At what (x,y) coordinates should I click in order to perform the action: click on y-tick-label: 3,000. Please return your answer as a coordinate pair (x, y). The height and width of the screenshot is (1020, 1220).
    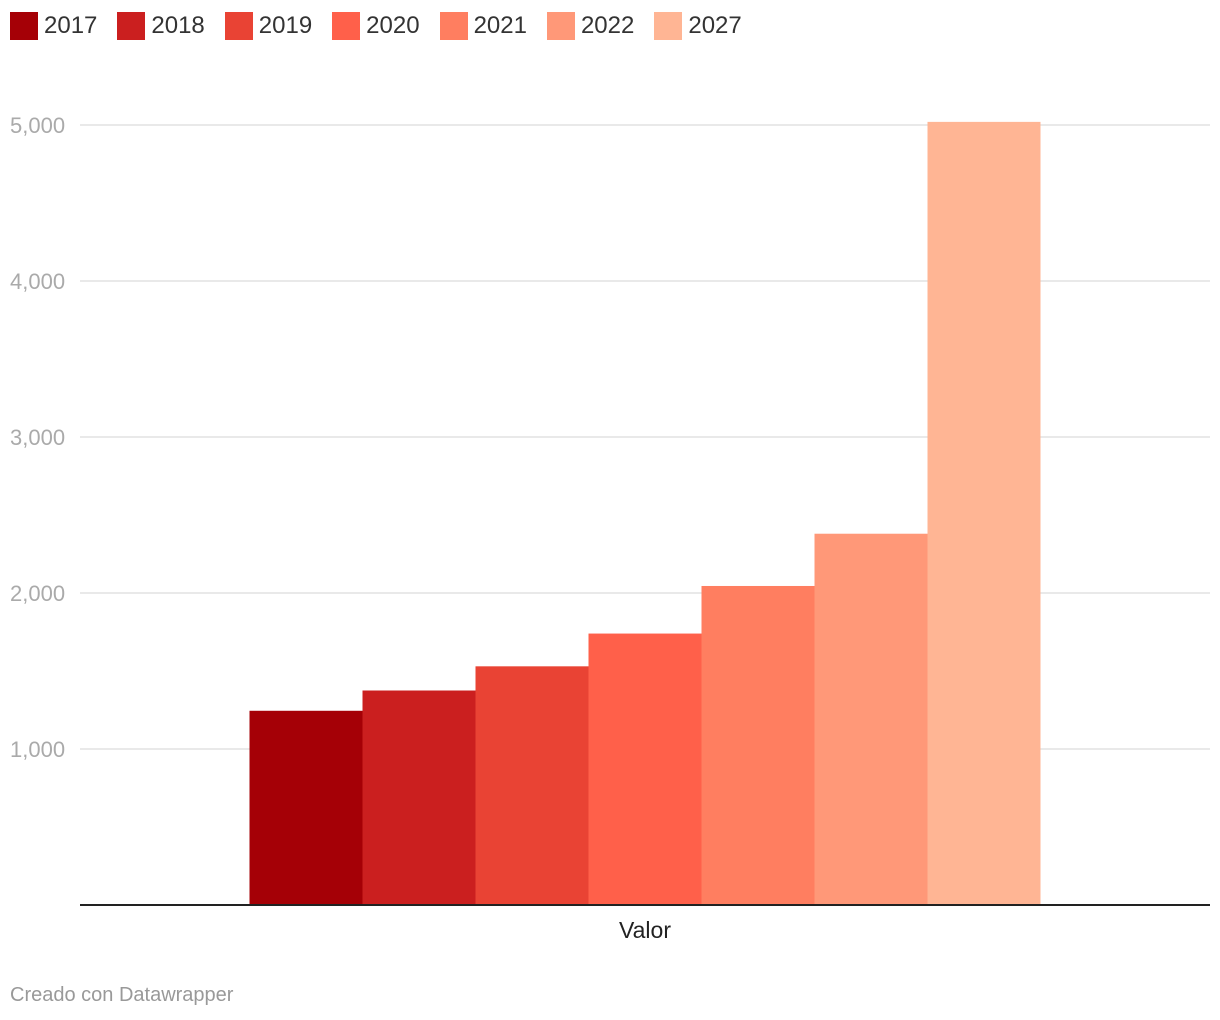
    Looking at the image, I should click on (37, 437).